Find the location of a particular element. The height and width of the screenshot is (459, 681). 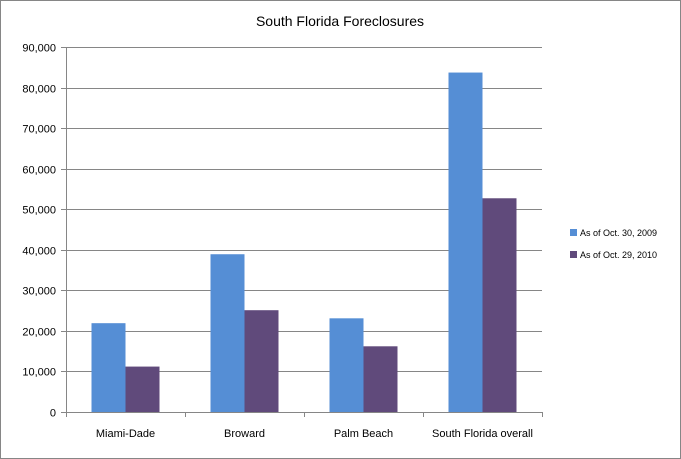

y-tick-label: 10,000 is located at coordinates (39, 373).